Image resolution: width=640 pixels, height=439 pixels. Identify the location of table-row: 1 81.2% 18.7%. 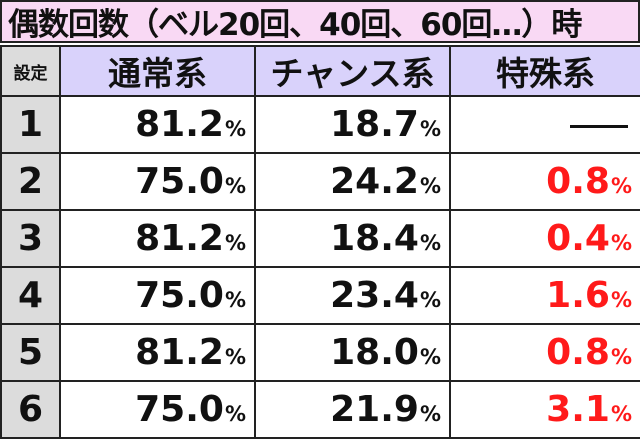
(320, 124).